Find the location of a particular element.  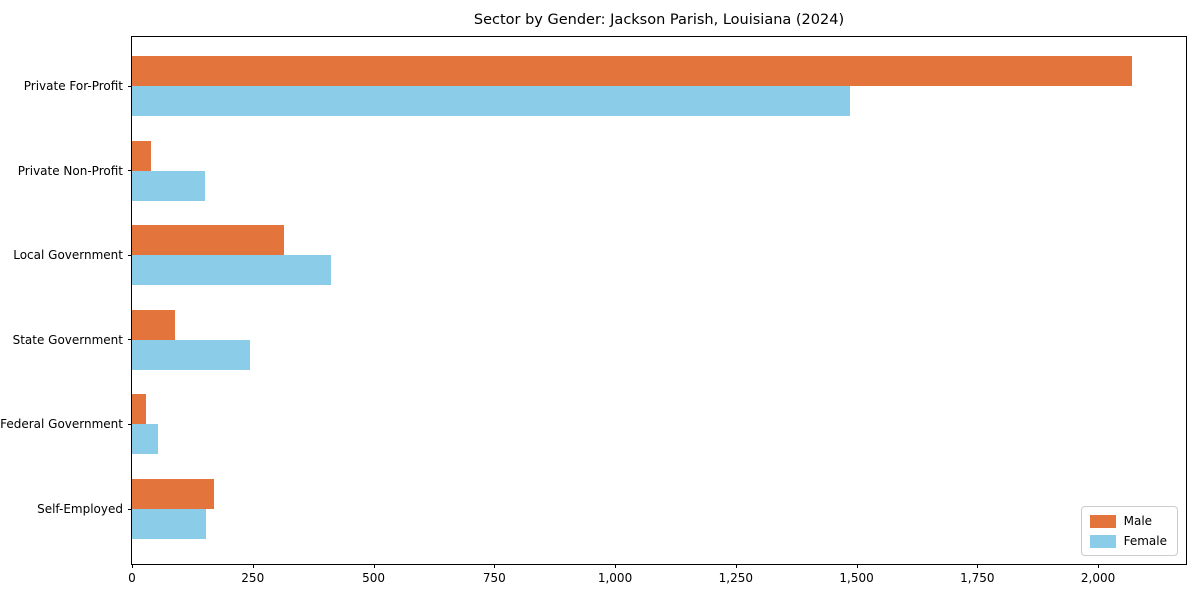

ytick-label-local-government: Local Government is located at coordinates (68, 255).